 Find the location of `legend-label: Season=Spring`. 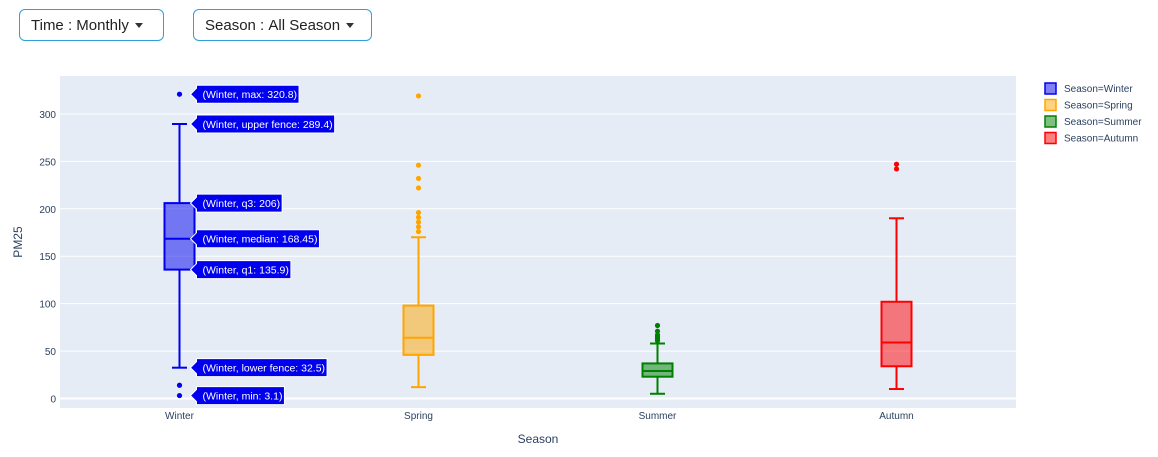

legend-label: Season=Spring is located at coordinates (1098, 106).